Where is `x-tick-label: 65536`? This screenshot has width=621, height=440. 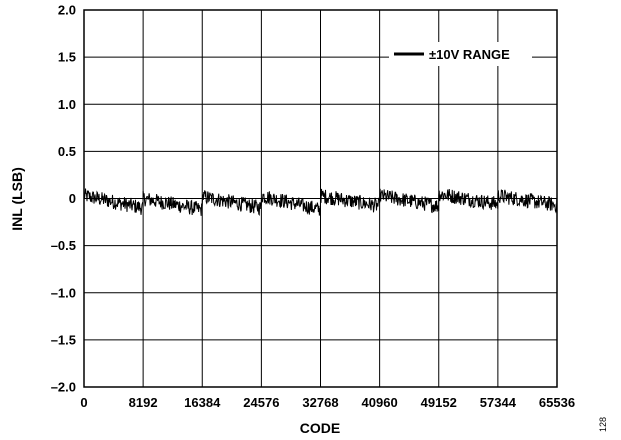 x-tick-label: 65536 is located at coordinates (557, 402).